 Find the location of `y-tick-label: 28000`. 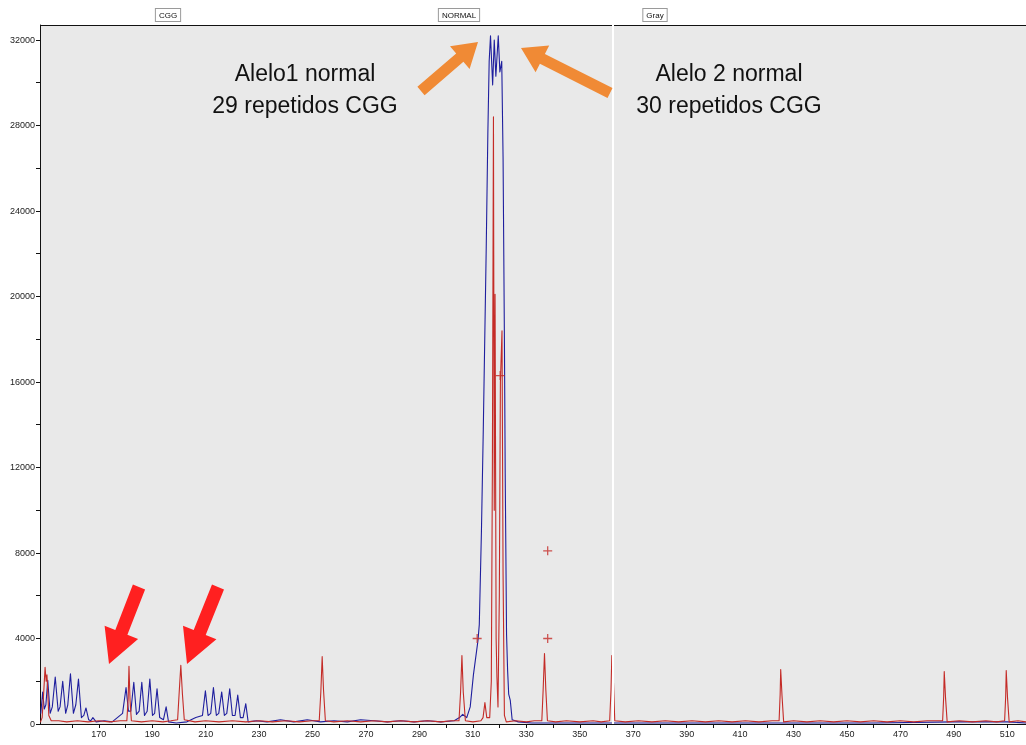

y-tick-label: 28000 is located at coordinates (22, 125).